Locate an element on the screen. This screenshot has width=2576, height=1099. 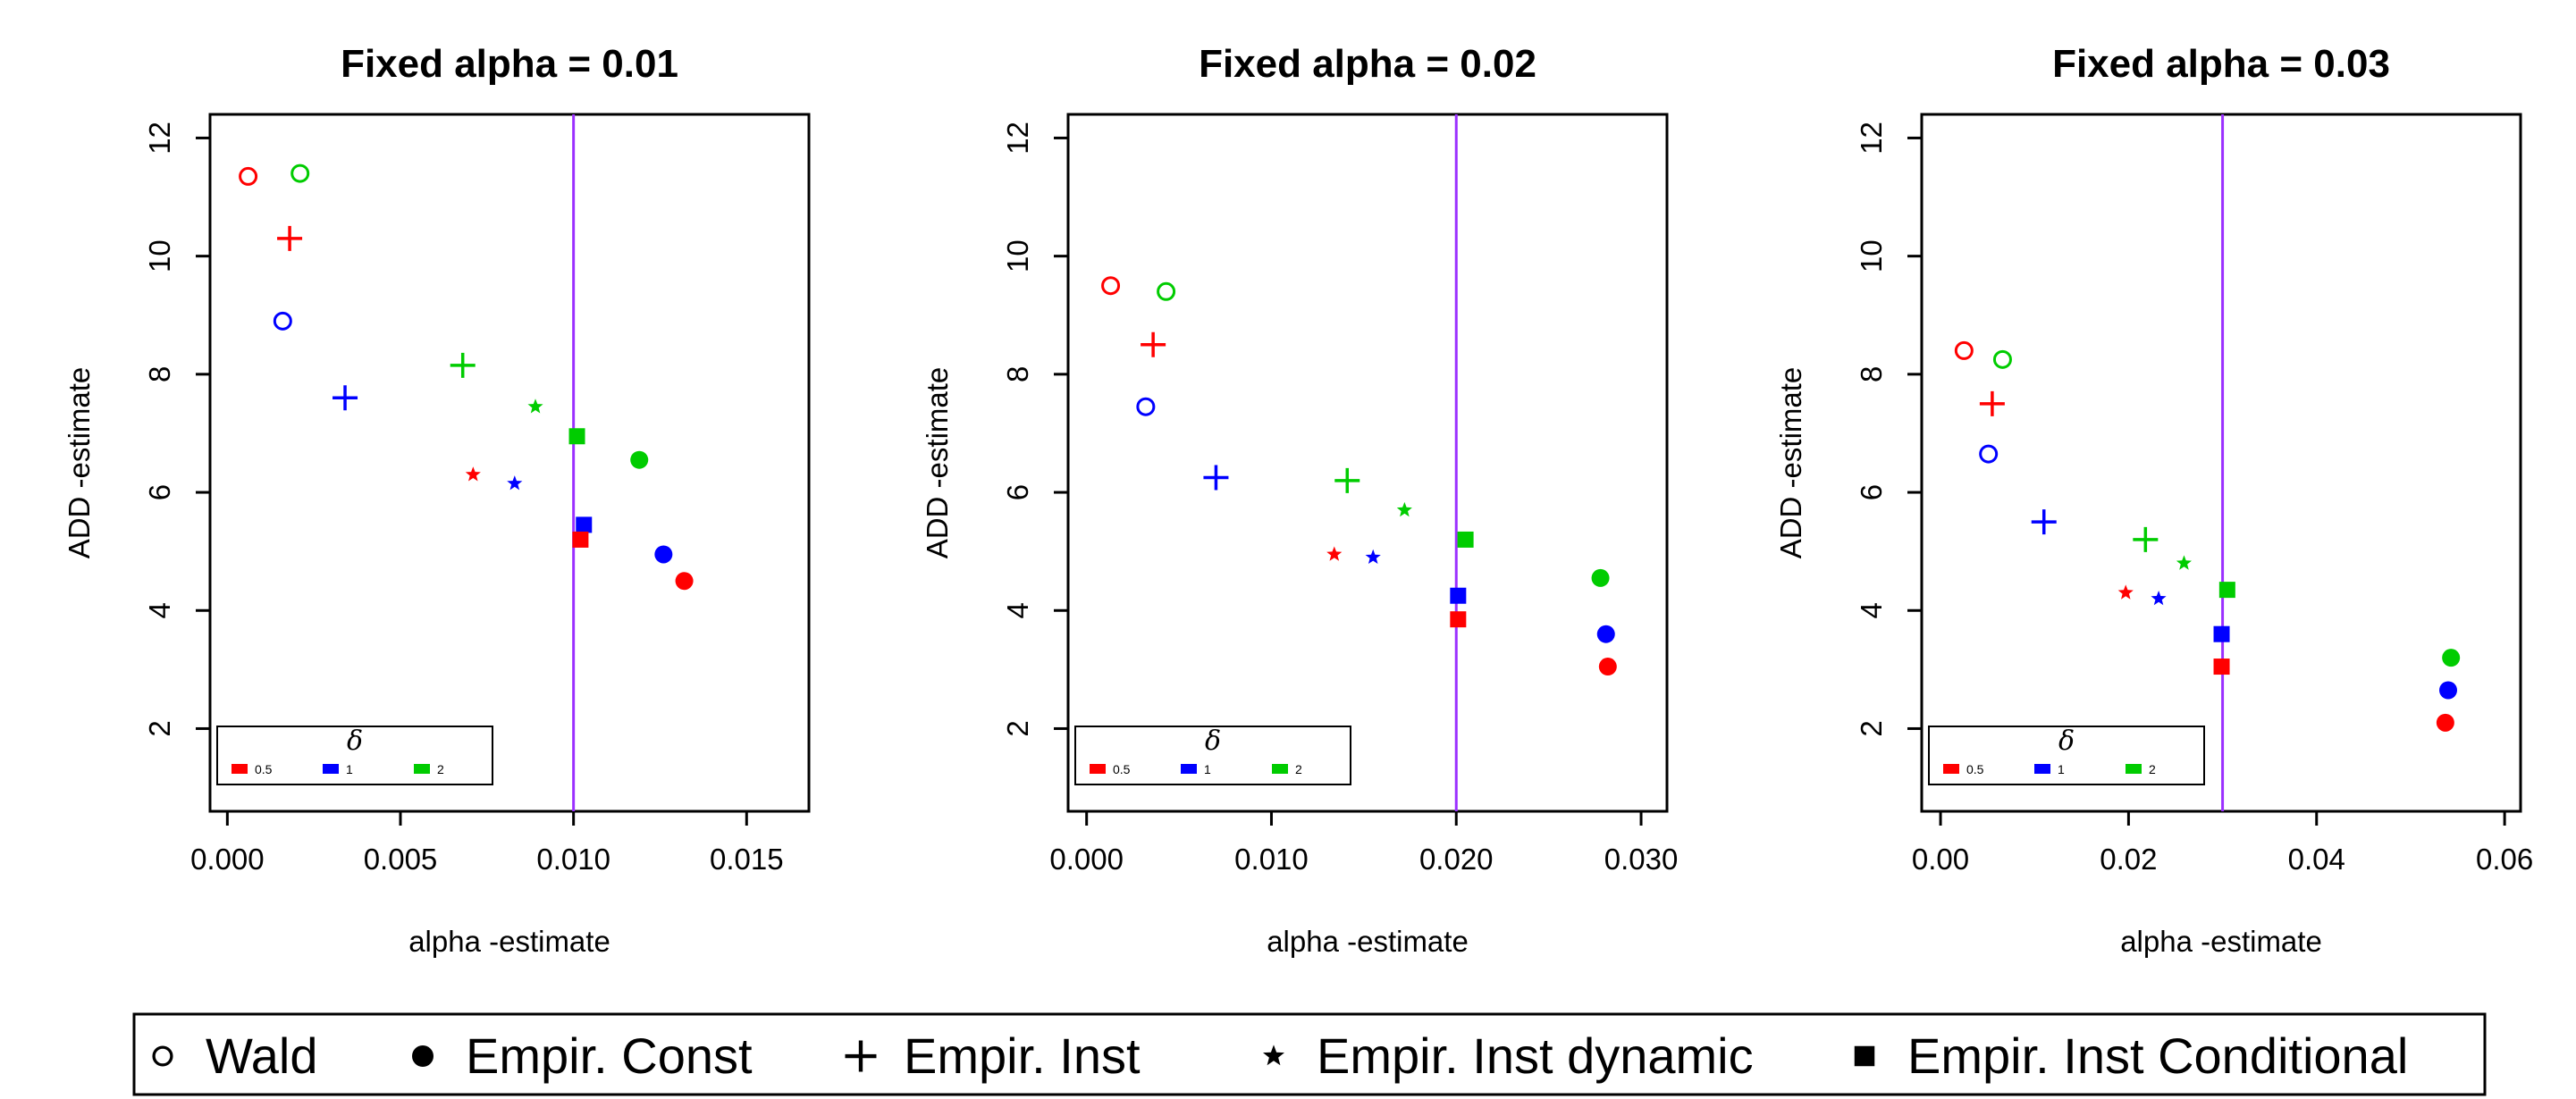
x-tick-label: 0.010 is located at coordinates (573, 860).